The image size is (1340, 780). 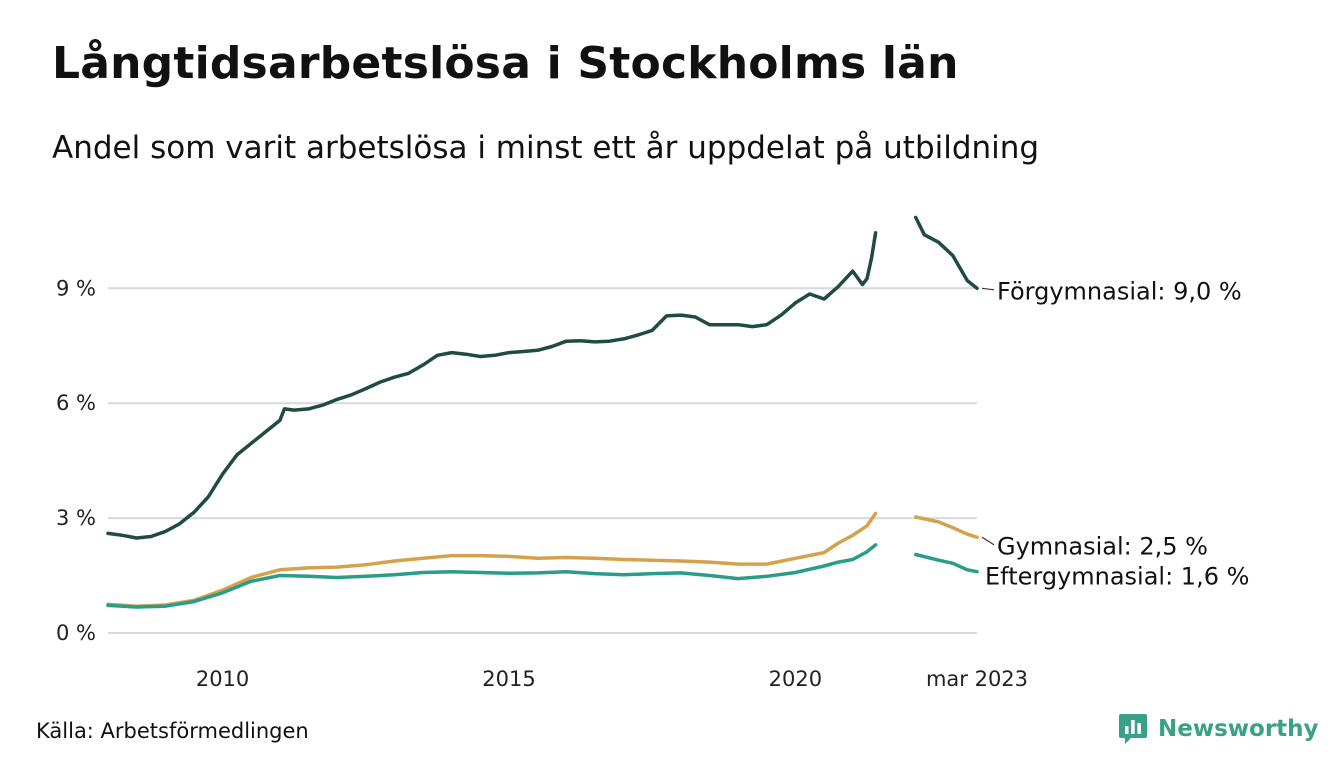 What do you see at coordinates (612, 679) in the screenshot?
I see `x-axis-ticks: 2010 2015 2020 mar 2023` at bounding box center [612, 679].